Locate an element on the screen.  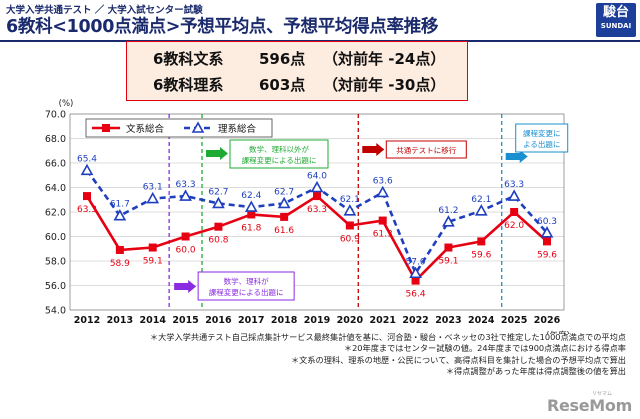
data-label: 62.1 is located at coordinates (481, 200).